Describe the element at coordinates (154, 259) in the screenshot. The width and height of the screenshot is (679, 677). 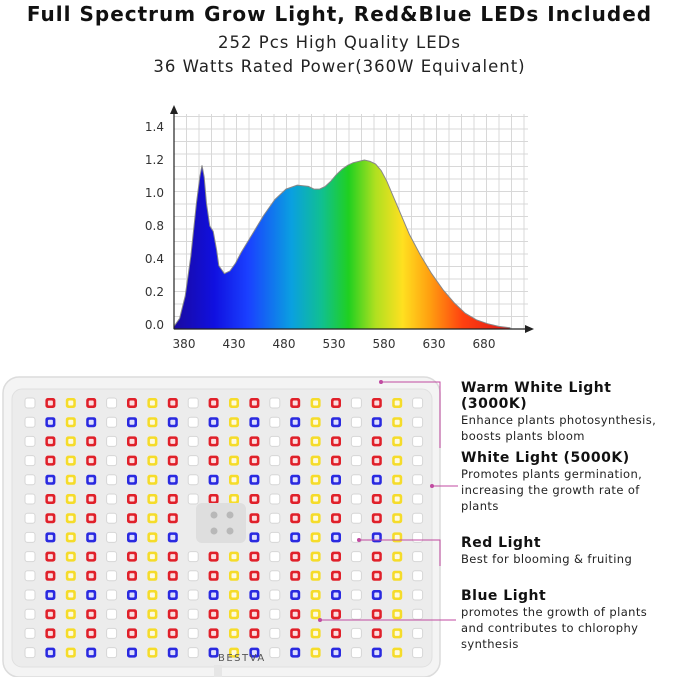
I see `y-tick-label: 0.4` at that location.